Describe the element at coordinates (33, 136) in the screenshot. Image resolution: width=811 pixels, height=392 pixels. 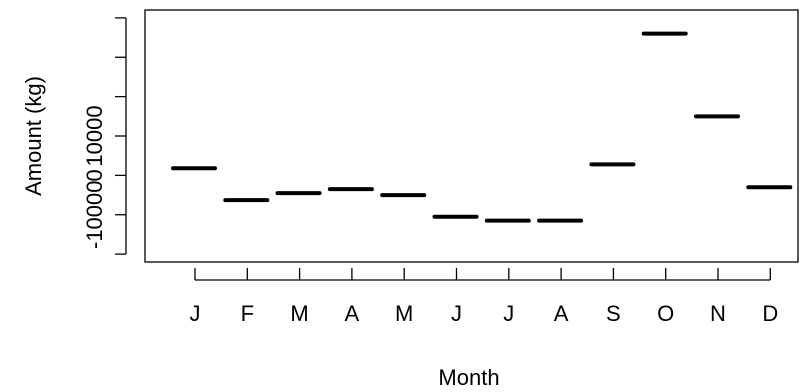
I see `y-axis-label: Amount (kg)` at that location.